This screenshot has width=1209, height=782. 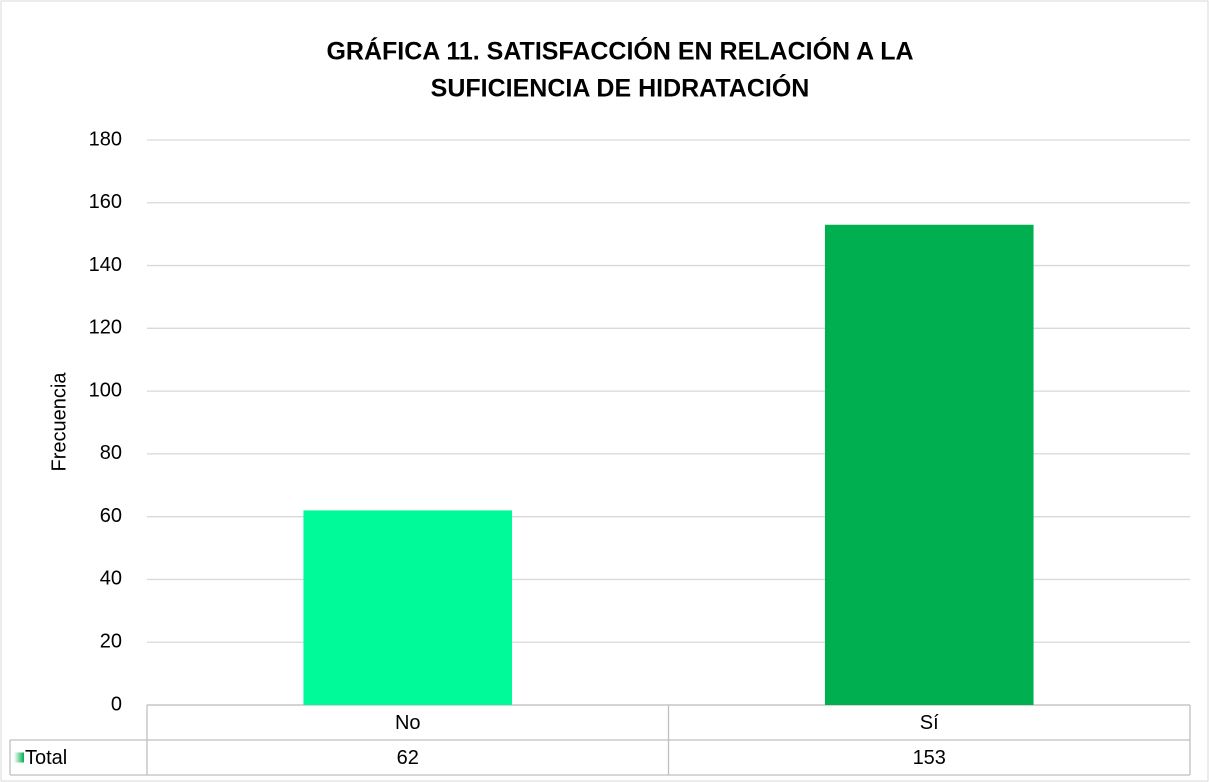 What do you see at coordinates (620, 88) in the screenshot?
I see `chart-title: SUFICIENCIA DE HIDRATACIÓN` at bounding box center [620, 88].